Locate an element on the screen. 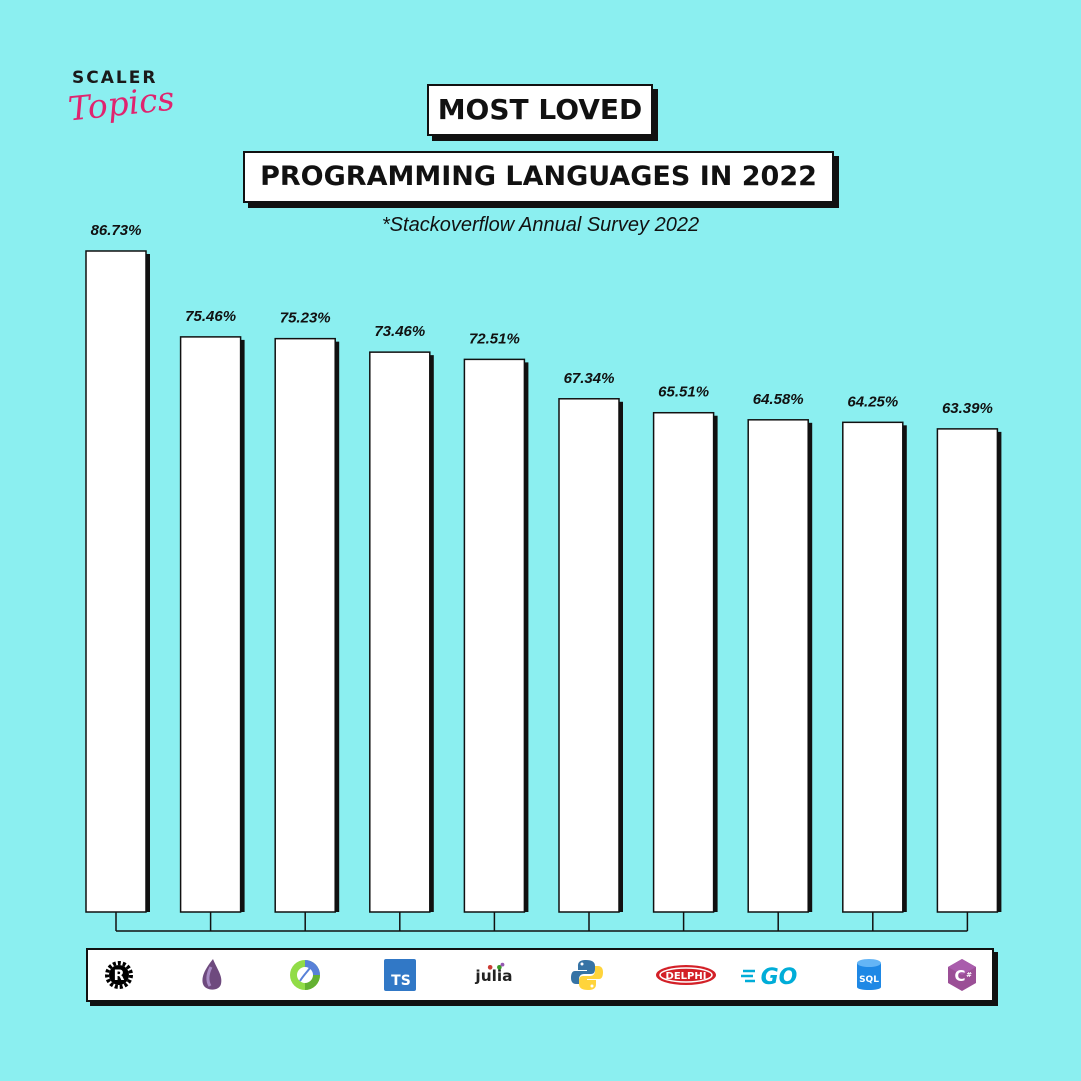 This screenshot has width=1081, height=1081. bar-go is located at coordinates (778, 666).